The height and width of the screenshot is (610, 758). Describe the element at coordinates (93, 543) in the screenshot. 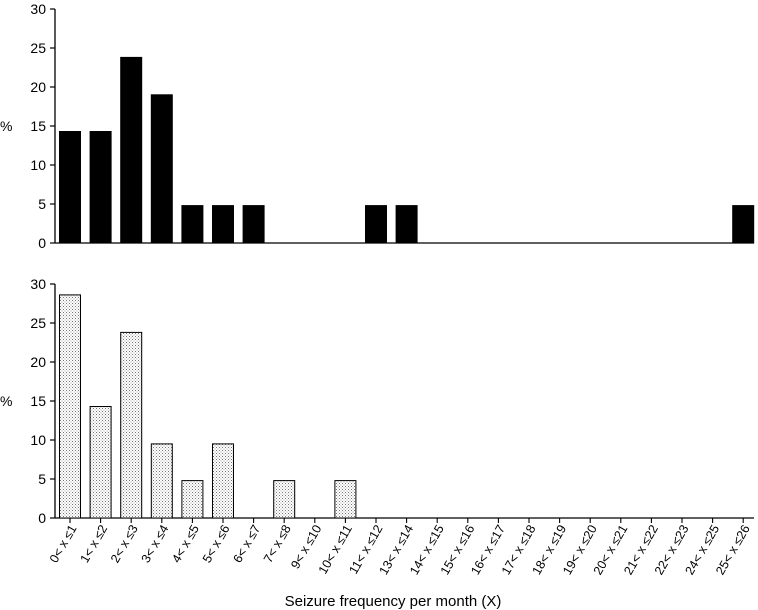

I see `x-tick-label: 1< x ≤2` at that location.